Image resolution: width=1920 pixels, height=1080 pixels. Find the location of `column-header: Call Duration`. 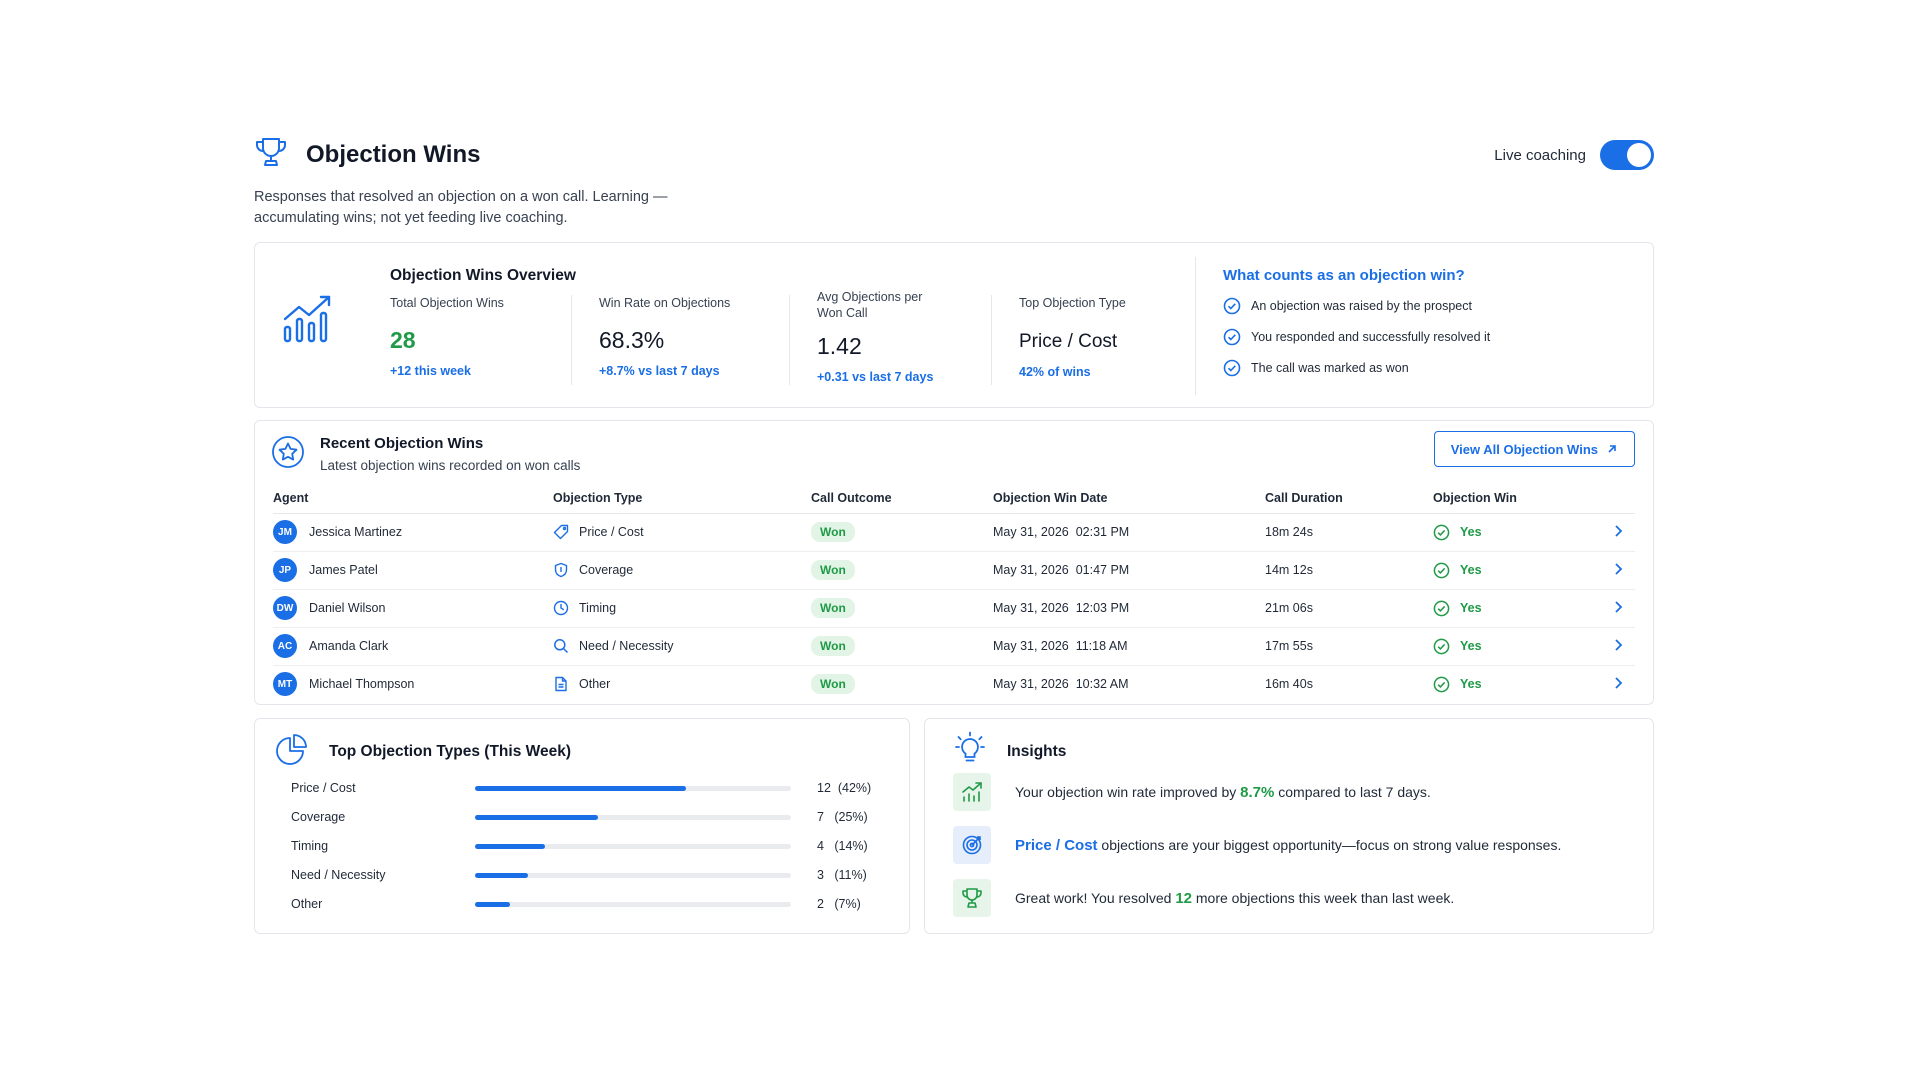

column-header: Call Duration is located at coordinates (1349, 498).